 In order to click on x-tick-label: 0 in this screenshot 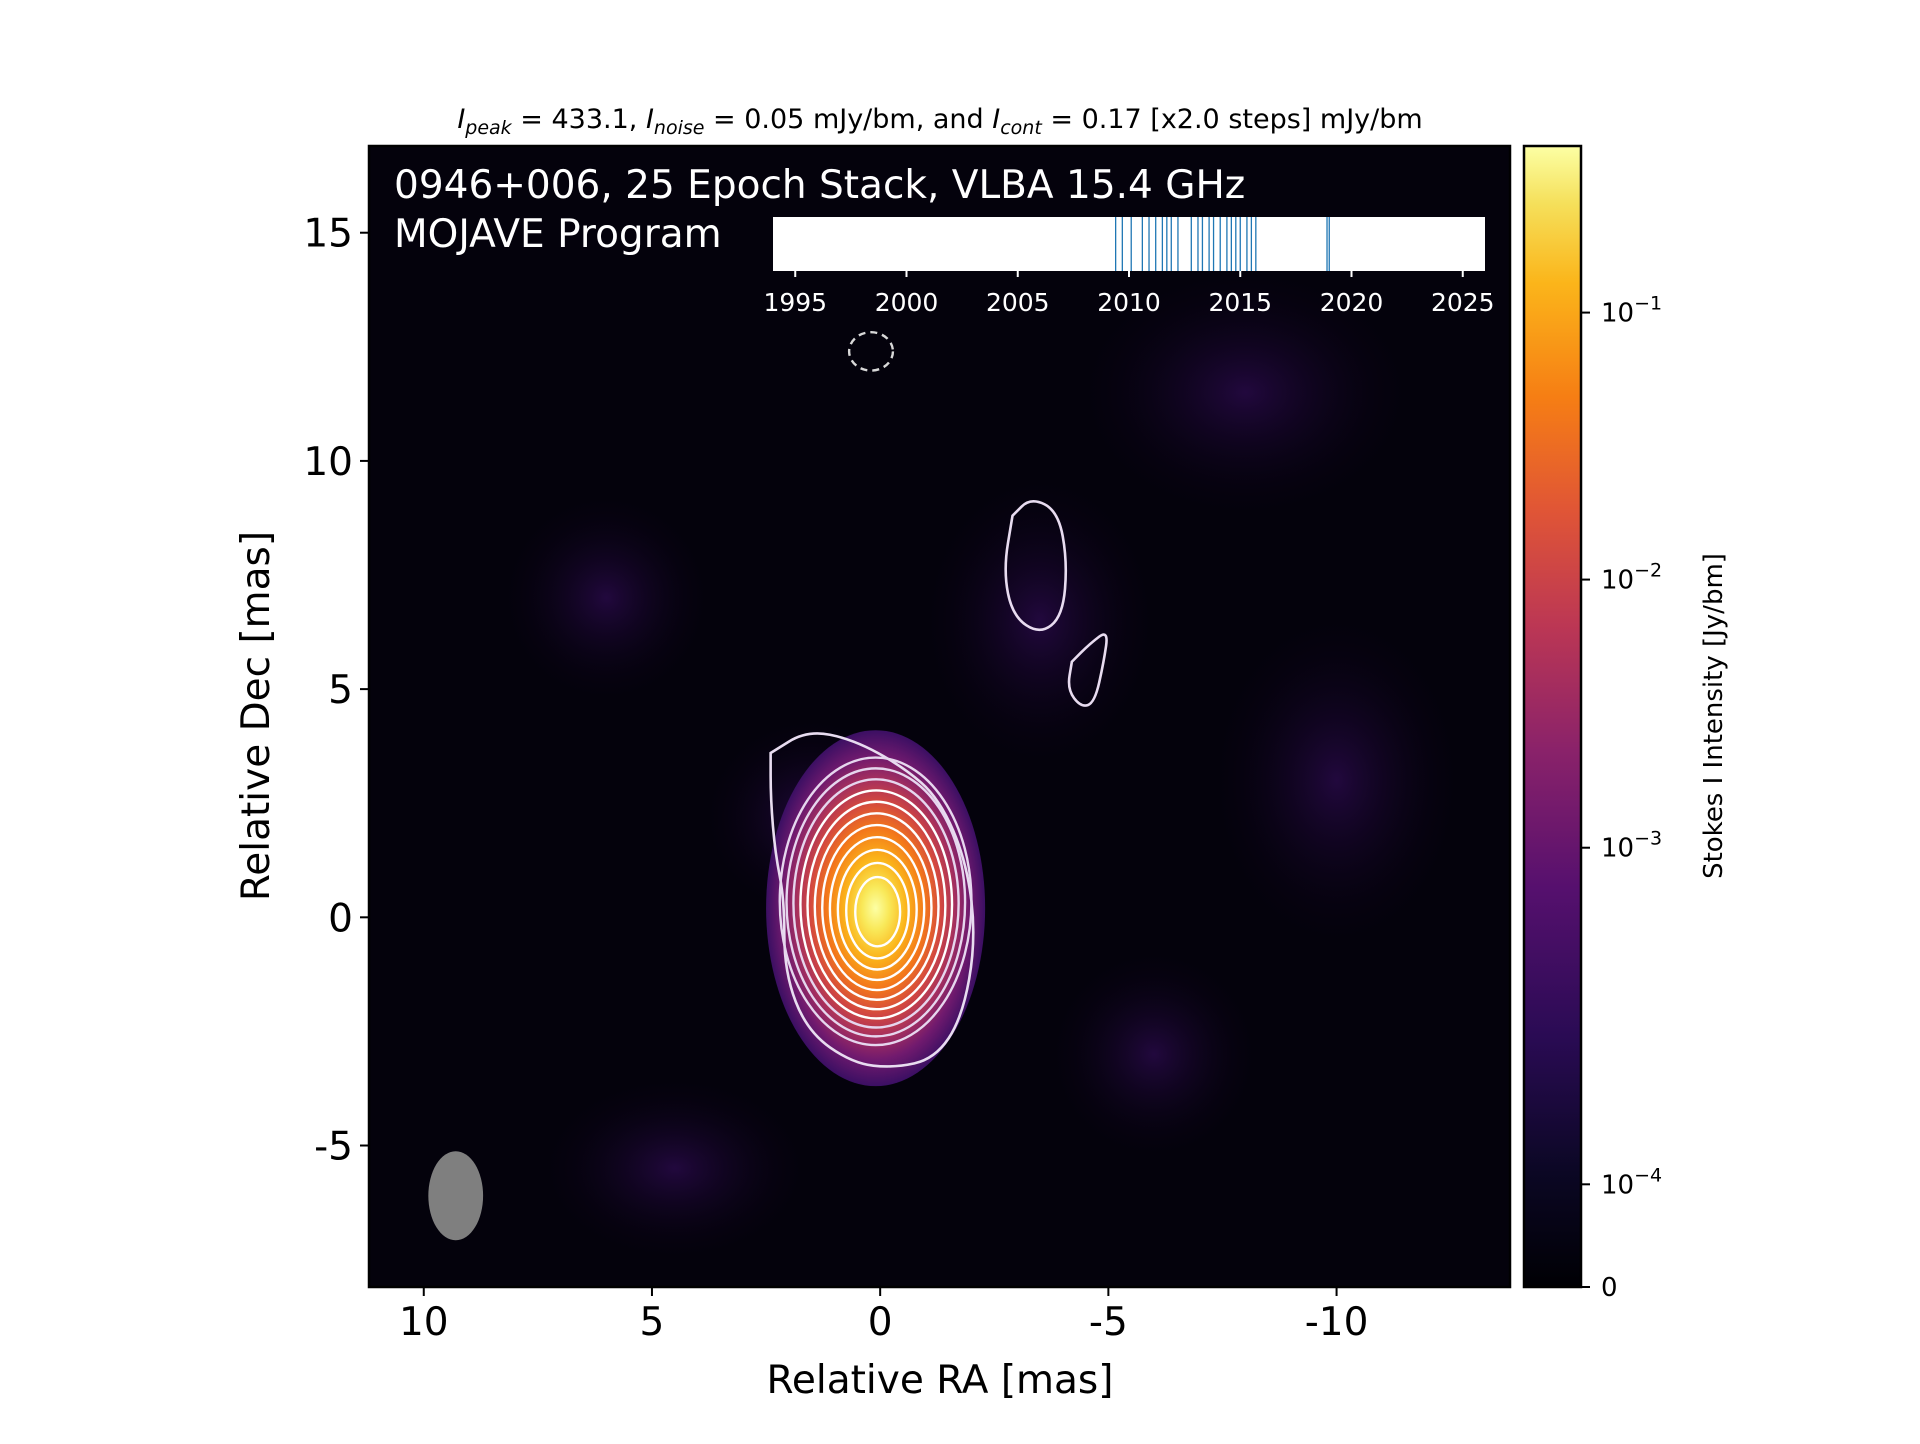, I will do `click(880, 1322)`.